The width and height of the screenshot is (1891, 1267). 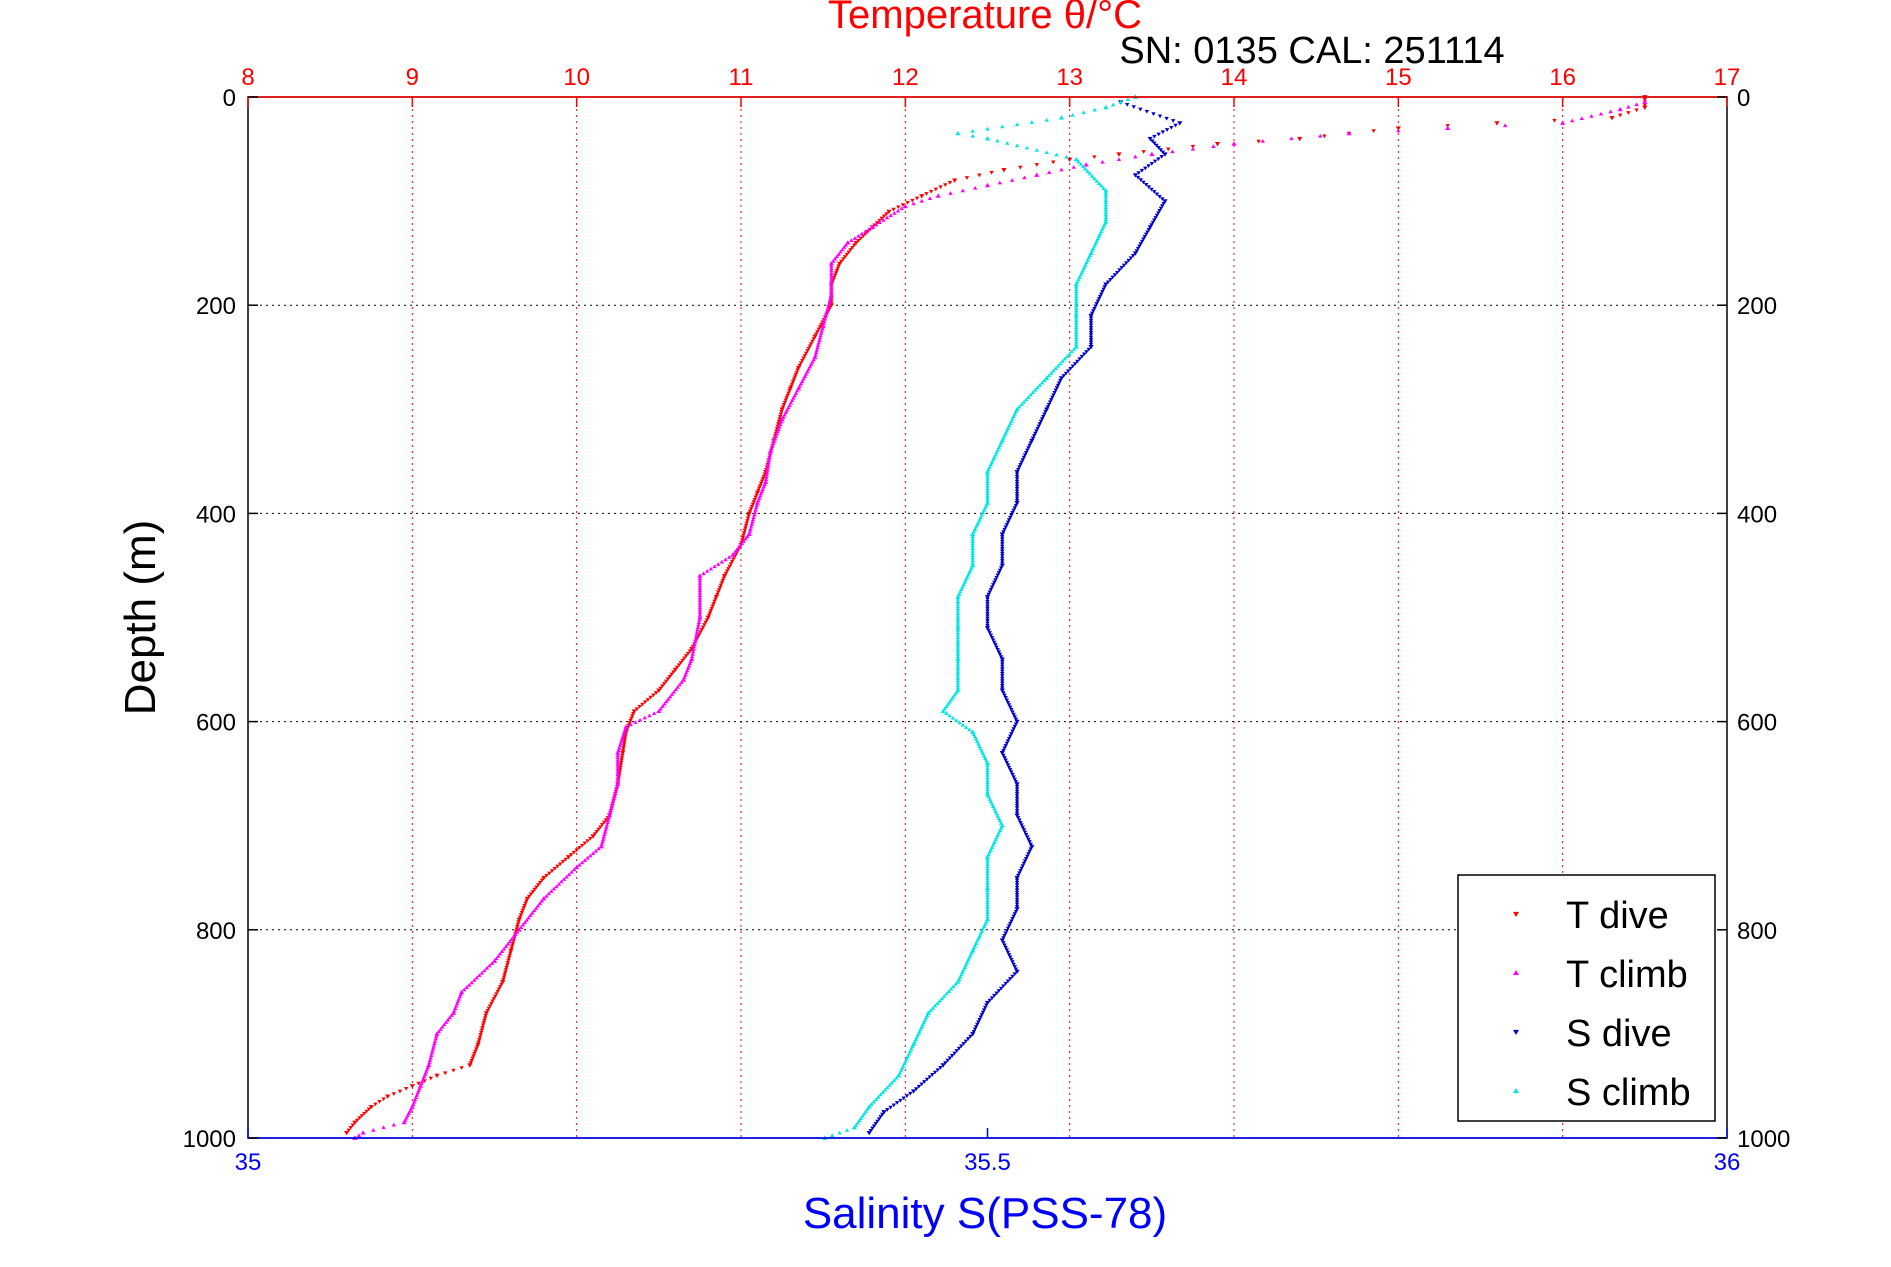 I want to click on legend-label-t-dive: T dive, so click(x=1617, y=916).